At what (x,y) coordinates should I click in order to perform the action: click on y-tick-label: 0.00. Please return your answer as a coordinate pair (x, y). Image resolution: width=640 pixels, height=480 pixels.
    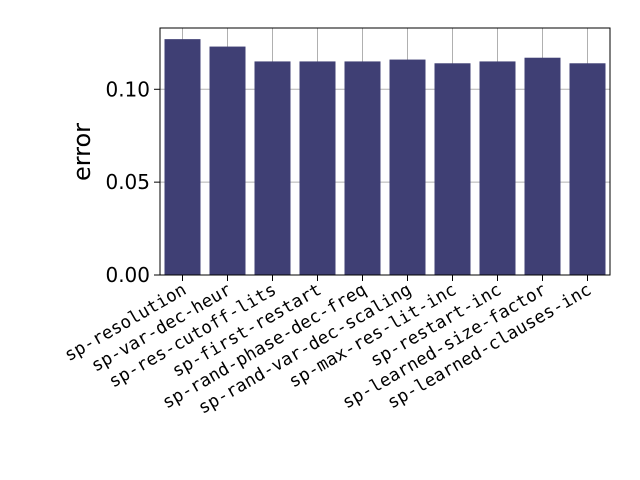
    Looking at the image, I should click on (127, 275).